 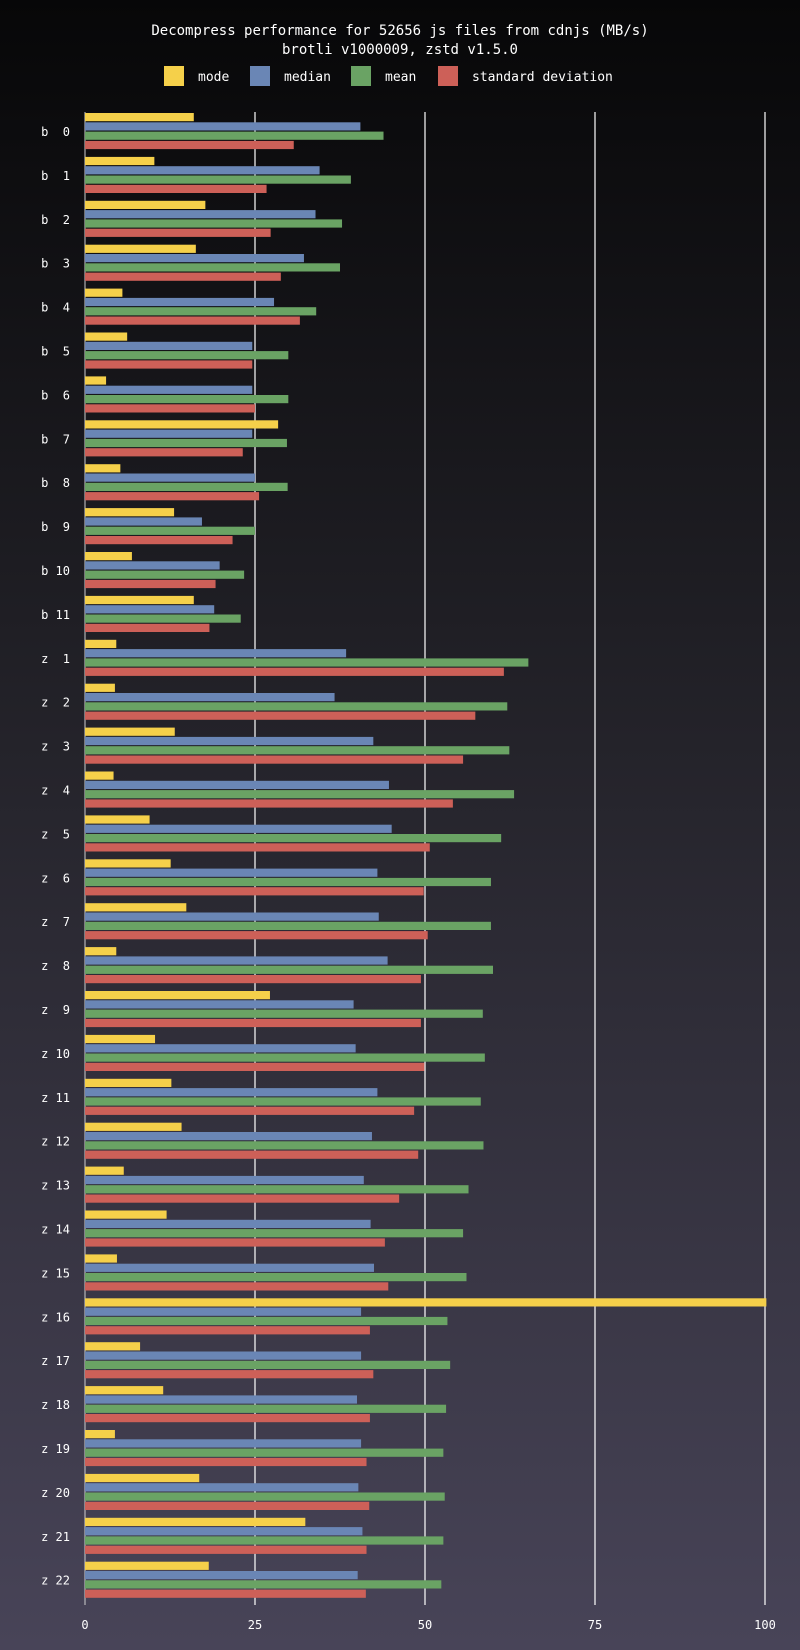 What do you see at coordinates (55, 1230) in the screenshot?
I see `y-tick-label: z 14` at bounding box center [55, 1230].